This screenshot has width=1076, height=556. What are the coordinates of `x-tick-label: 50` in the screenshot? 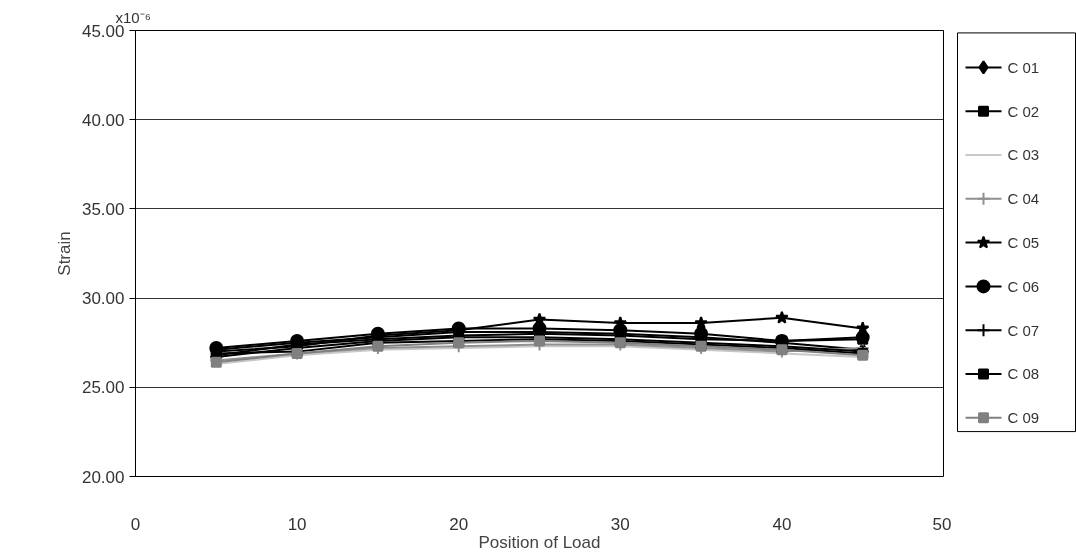 It's located at (942, 524).